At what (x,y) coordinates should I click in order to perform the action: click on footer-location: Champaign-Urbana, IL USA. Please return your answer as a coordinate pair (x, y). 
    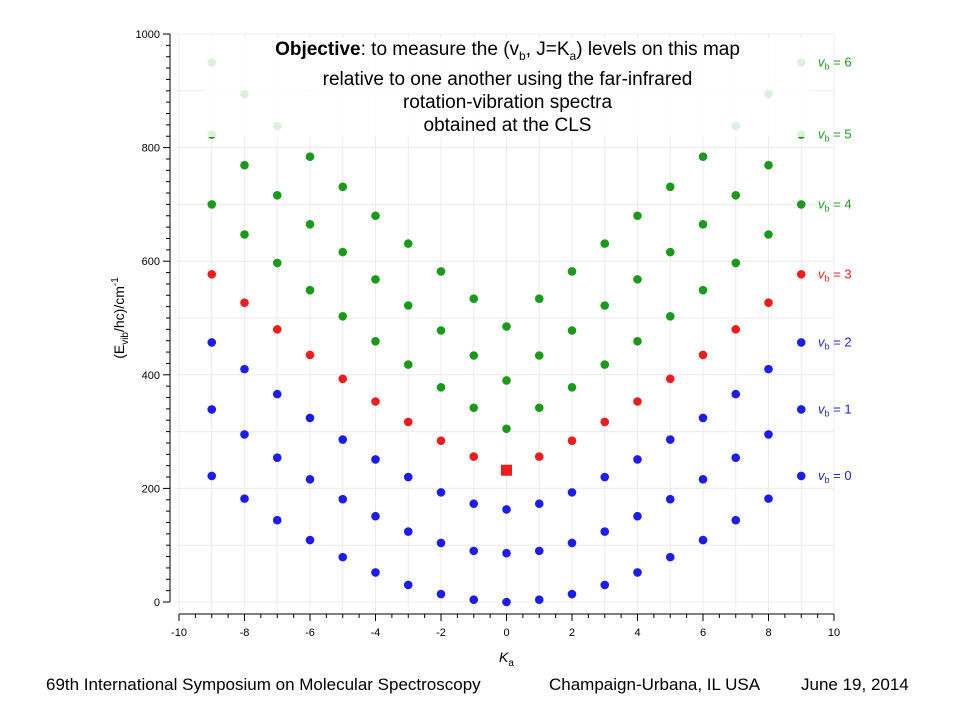
    Looking at the image, I should click on (655, 684).